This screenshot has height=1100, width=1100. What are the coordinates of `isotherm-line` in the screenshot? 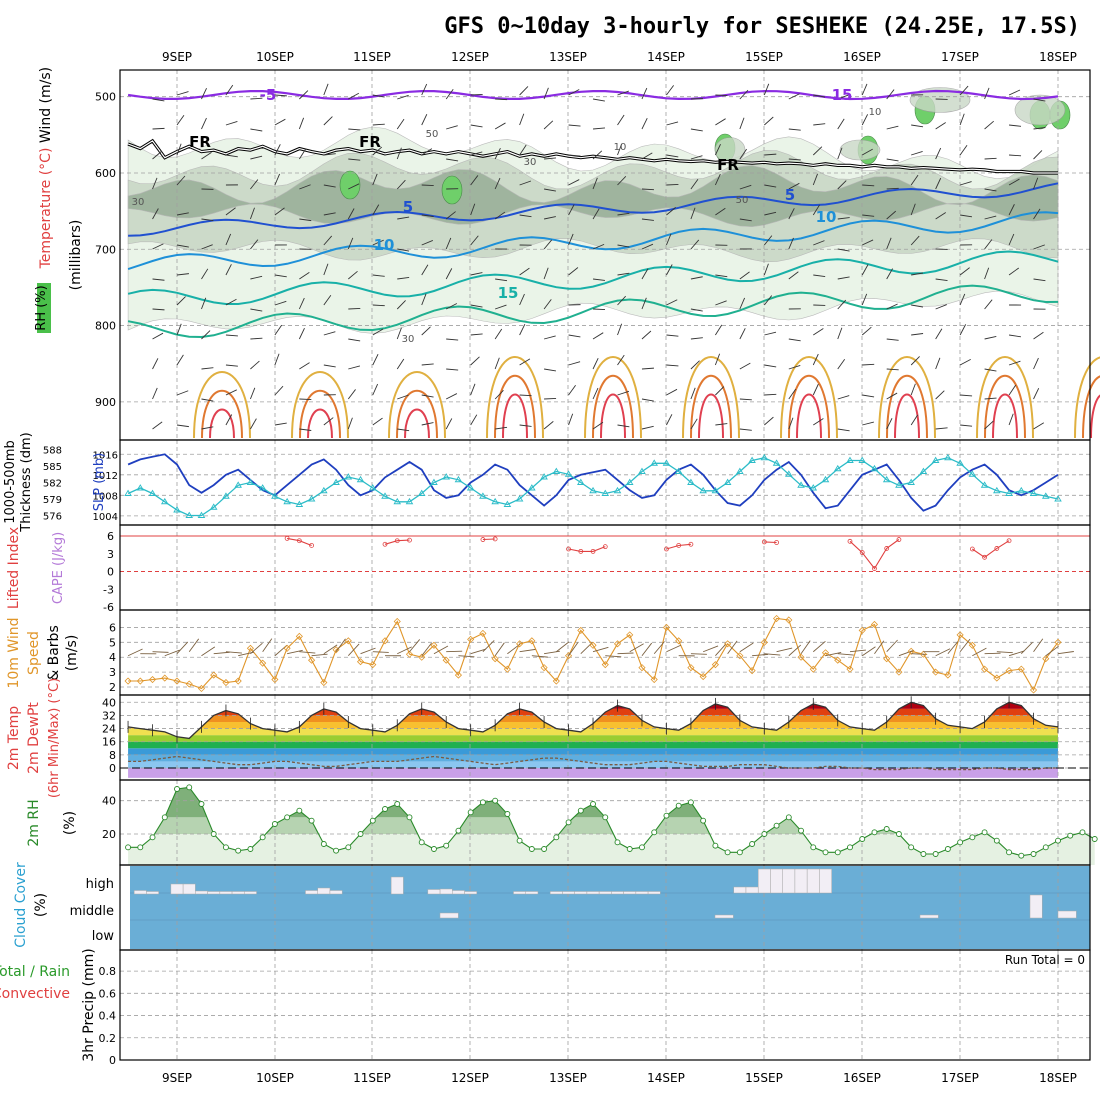 It's located at (593, 277).